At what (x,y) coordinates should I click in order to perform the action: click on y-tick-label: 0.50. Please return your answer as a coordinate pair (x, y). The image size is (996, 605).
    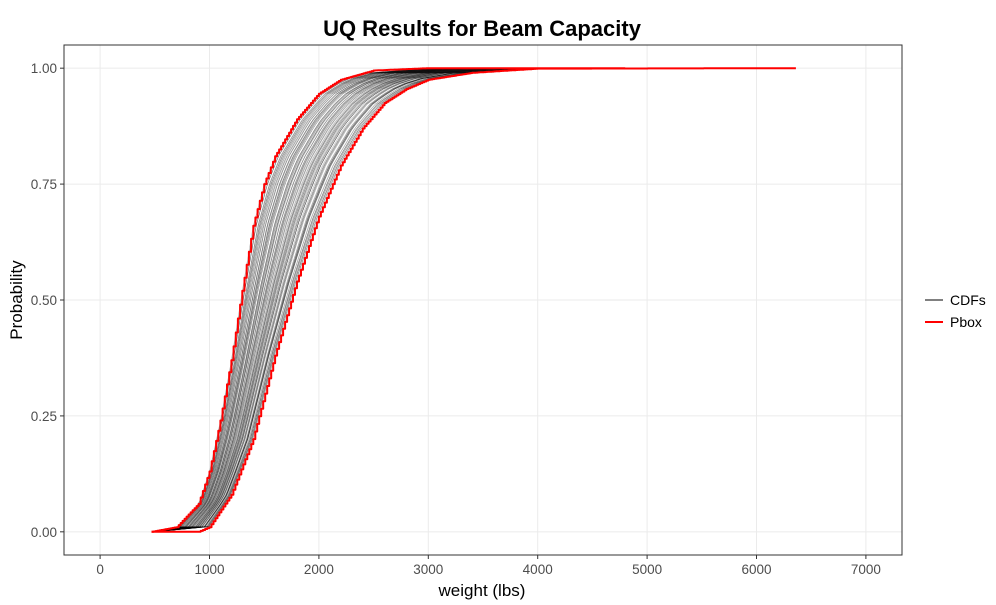
    Looking at the image, I should click on (44, 300).